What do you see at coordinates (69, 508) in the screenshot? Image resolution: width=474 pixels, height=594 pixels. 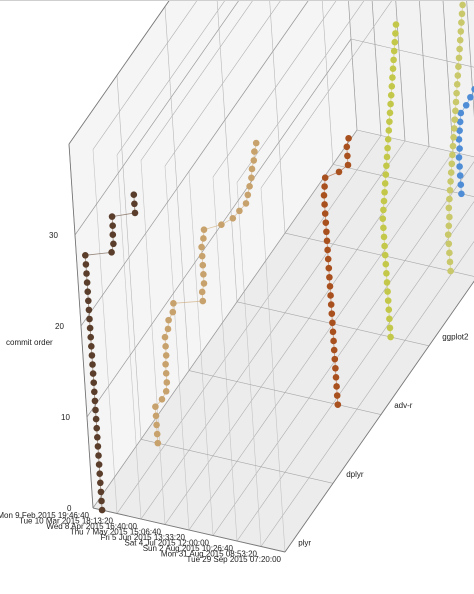 I see `z-tick-label: 0` at bounding box center [69, 508].